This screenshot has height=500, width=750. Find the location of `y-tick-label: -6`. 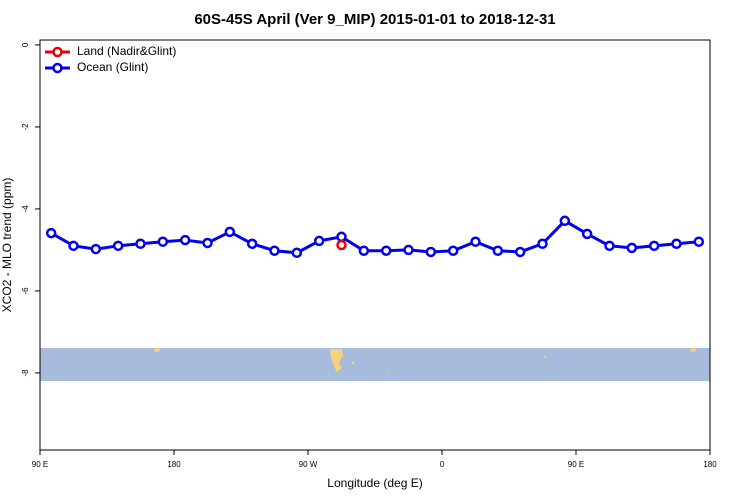

y-tick-label: -6 is located at coordinates (25, 291).